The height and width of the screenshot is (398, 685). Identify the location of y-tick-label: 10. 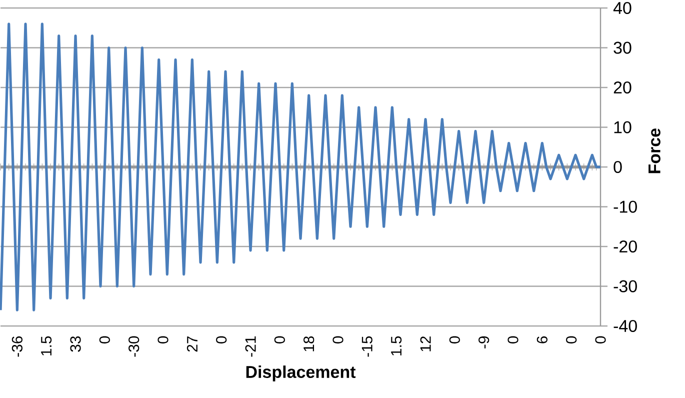
(623, 127).